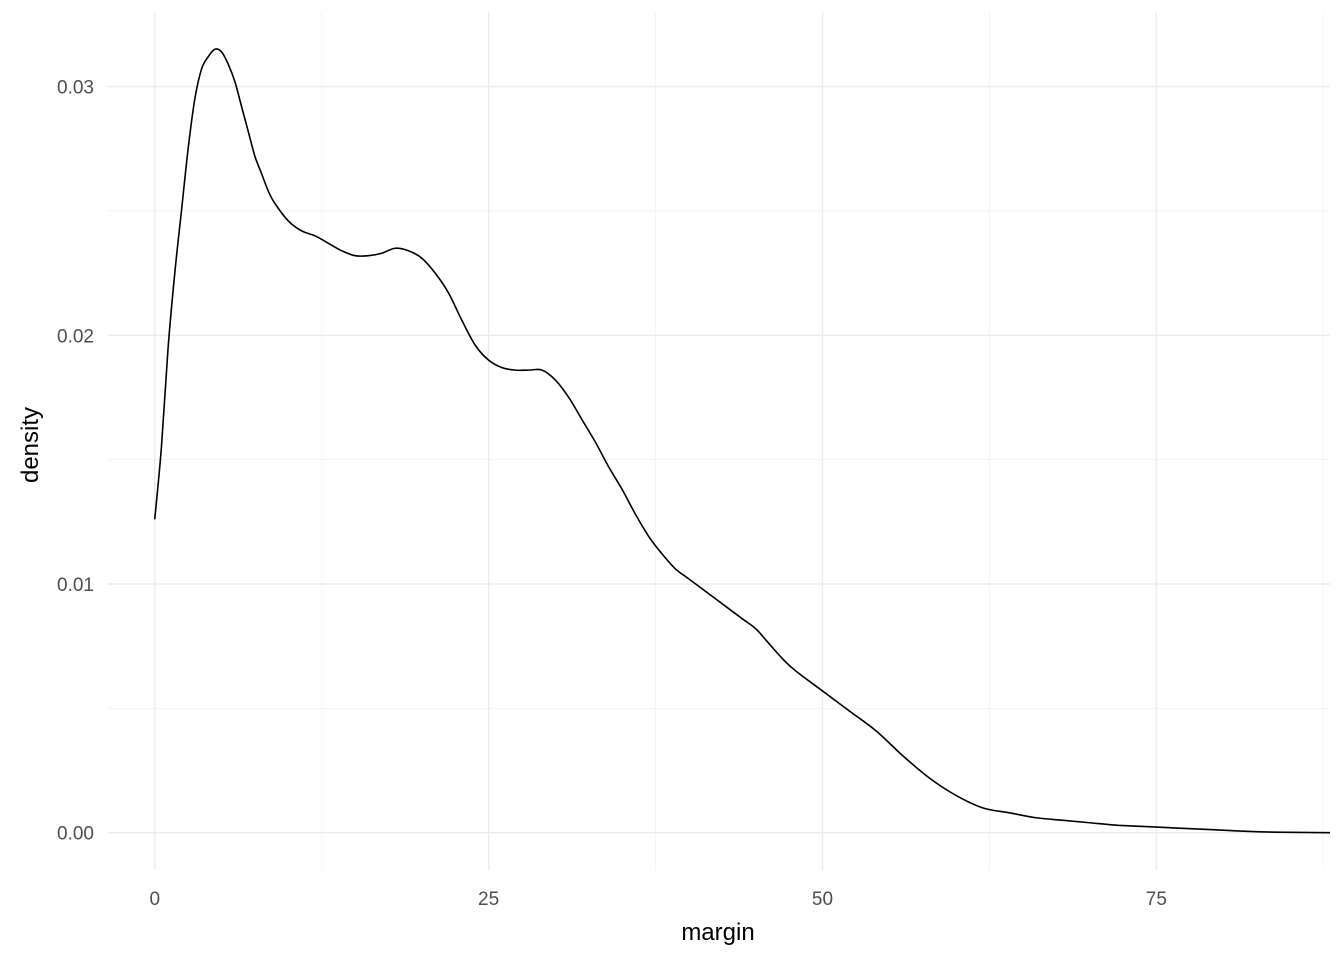 The width and height of the screenshot is (1344, 960). What do you see at coordinates (1156, 899) in the screenshot?
I see `x-tick-label: 75` at bounding box center [1156, 899].